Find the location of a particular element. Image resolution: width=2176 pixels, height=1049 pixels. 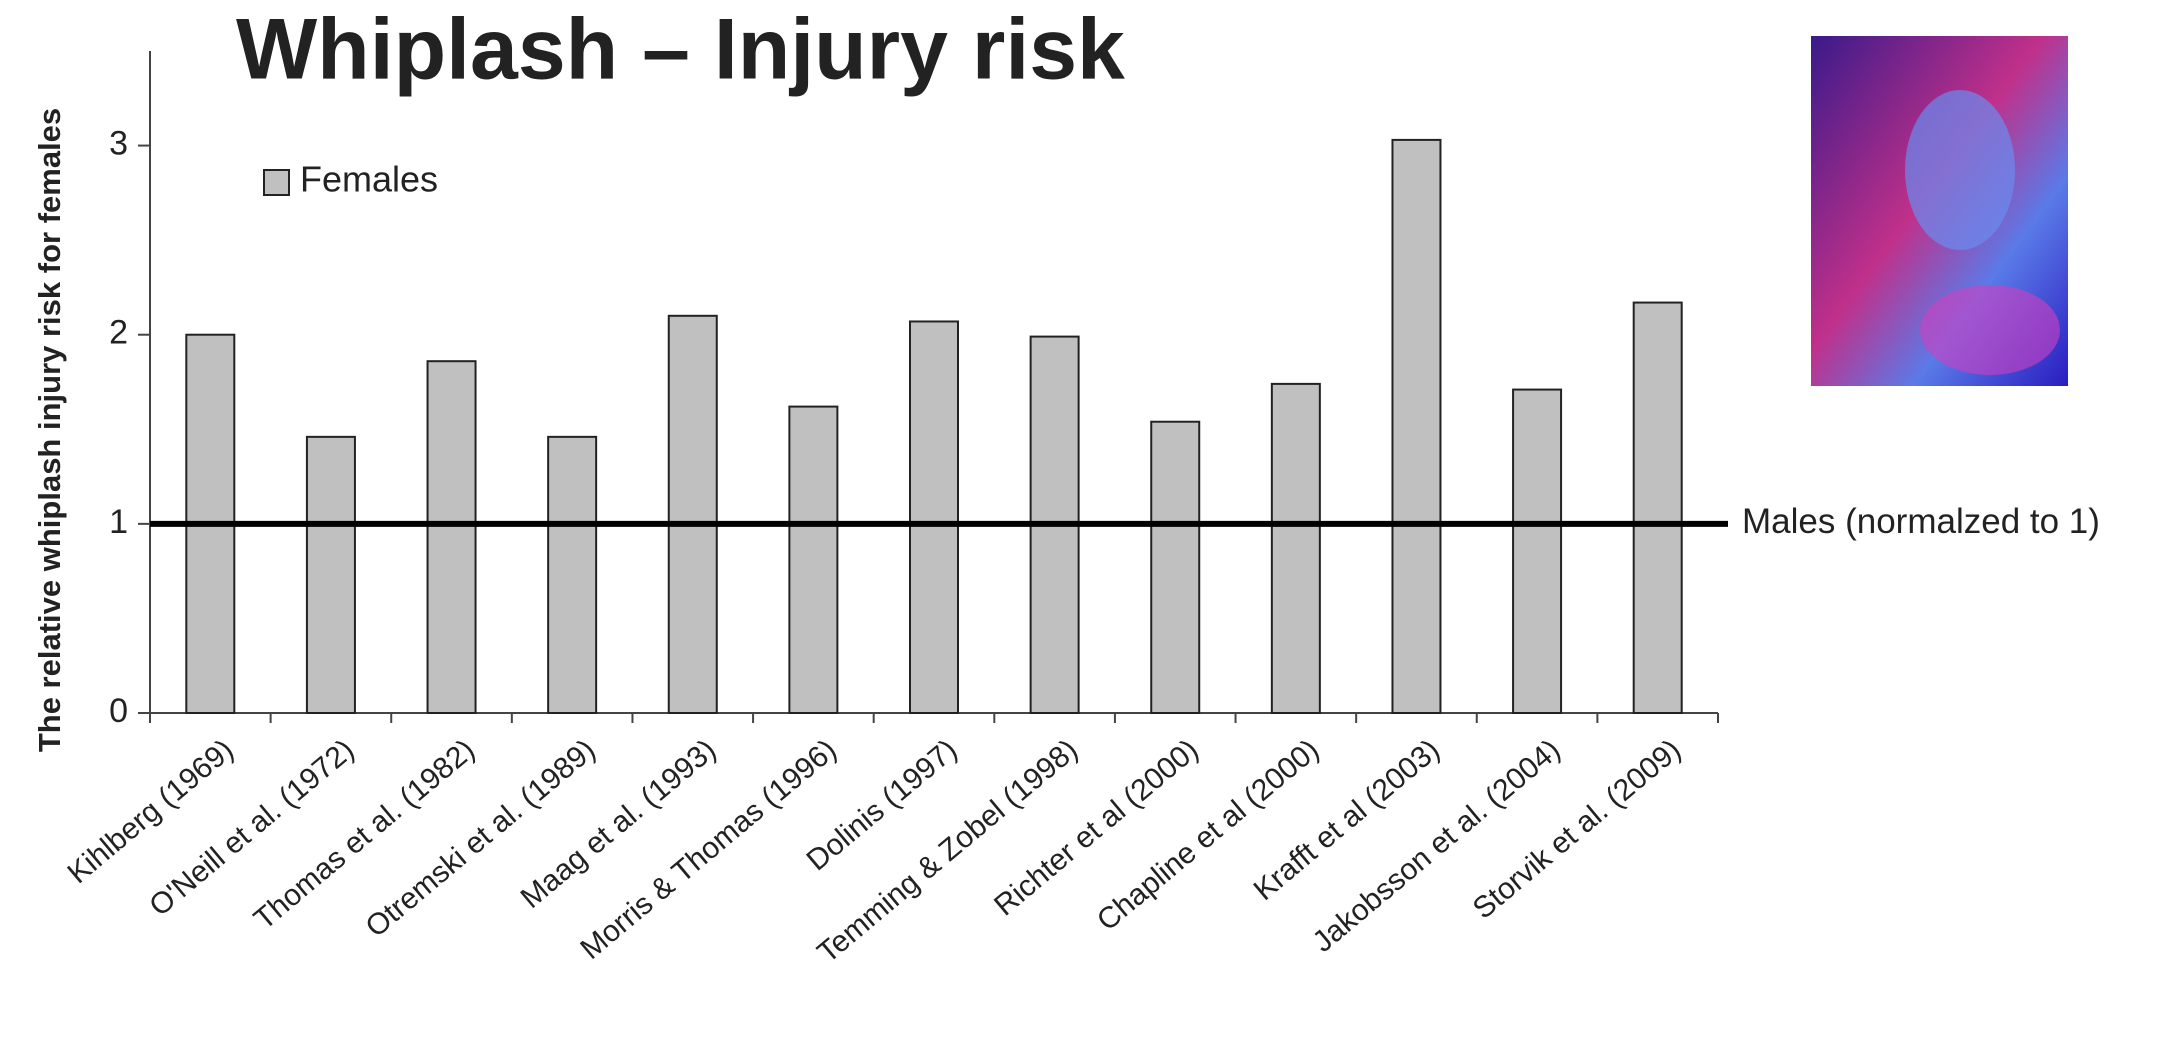

reference-label: Males (normalzed to 1) is located at coordinates (1921, 521).